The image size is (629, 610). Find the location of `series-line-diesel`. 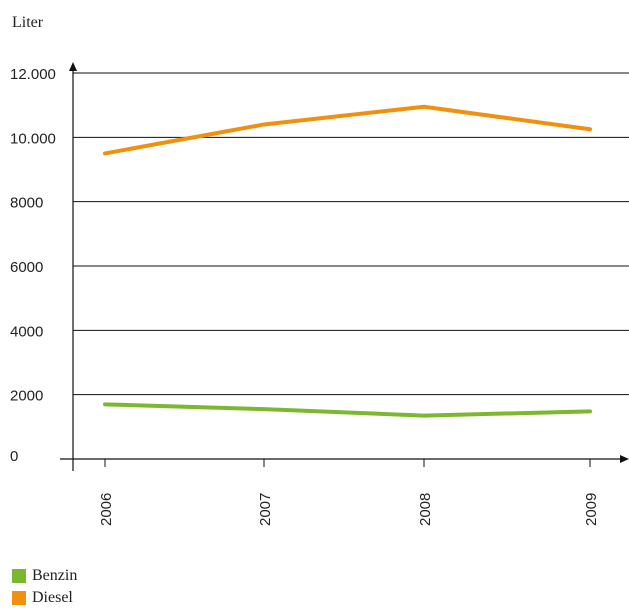

series-line-diesel is located at coordinates (347, 130).